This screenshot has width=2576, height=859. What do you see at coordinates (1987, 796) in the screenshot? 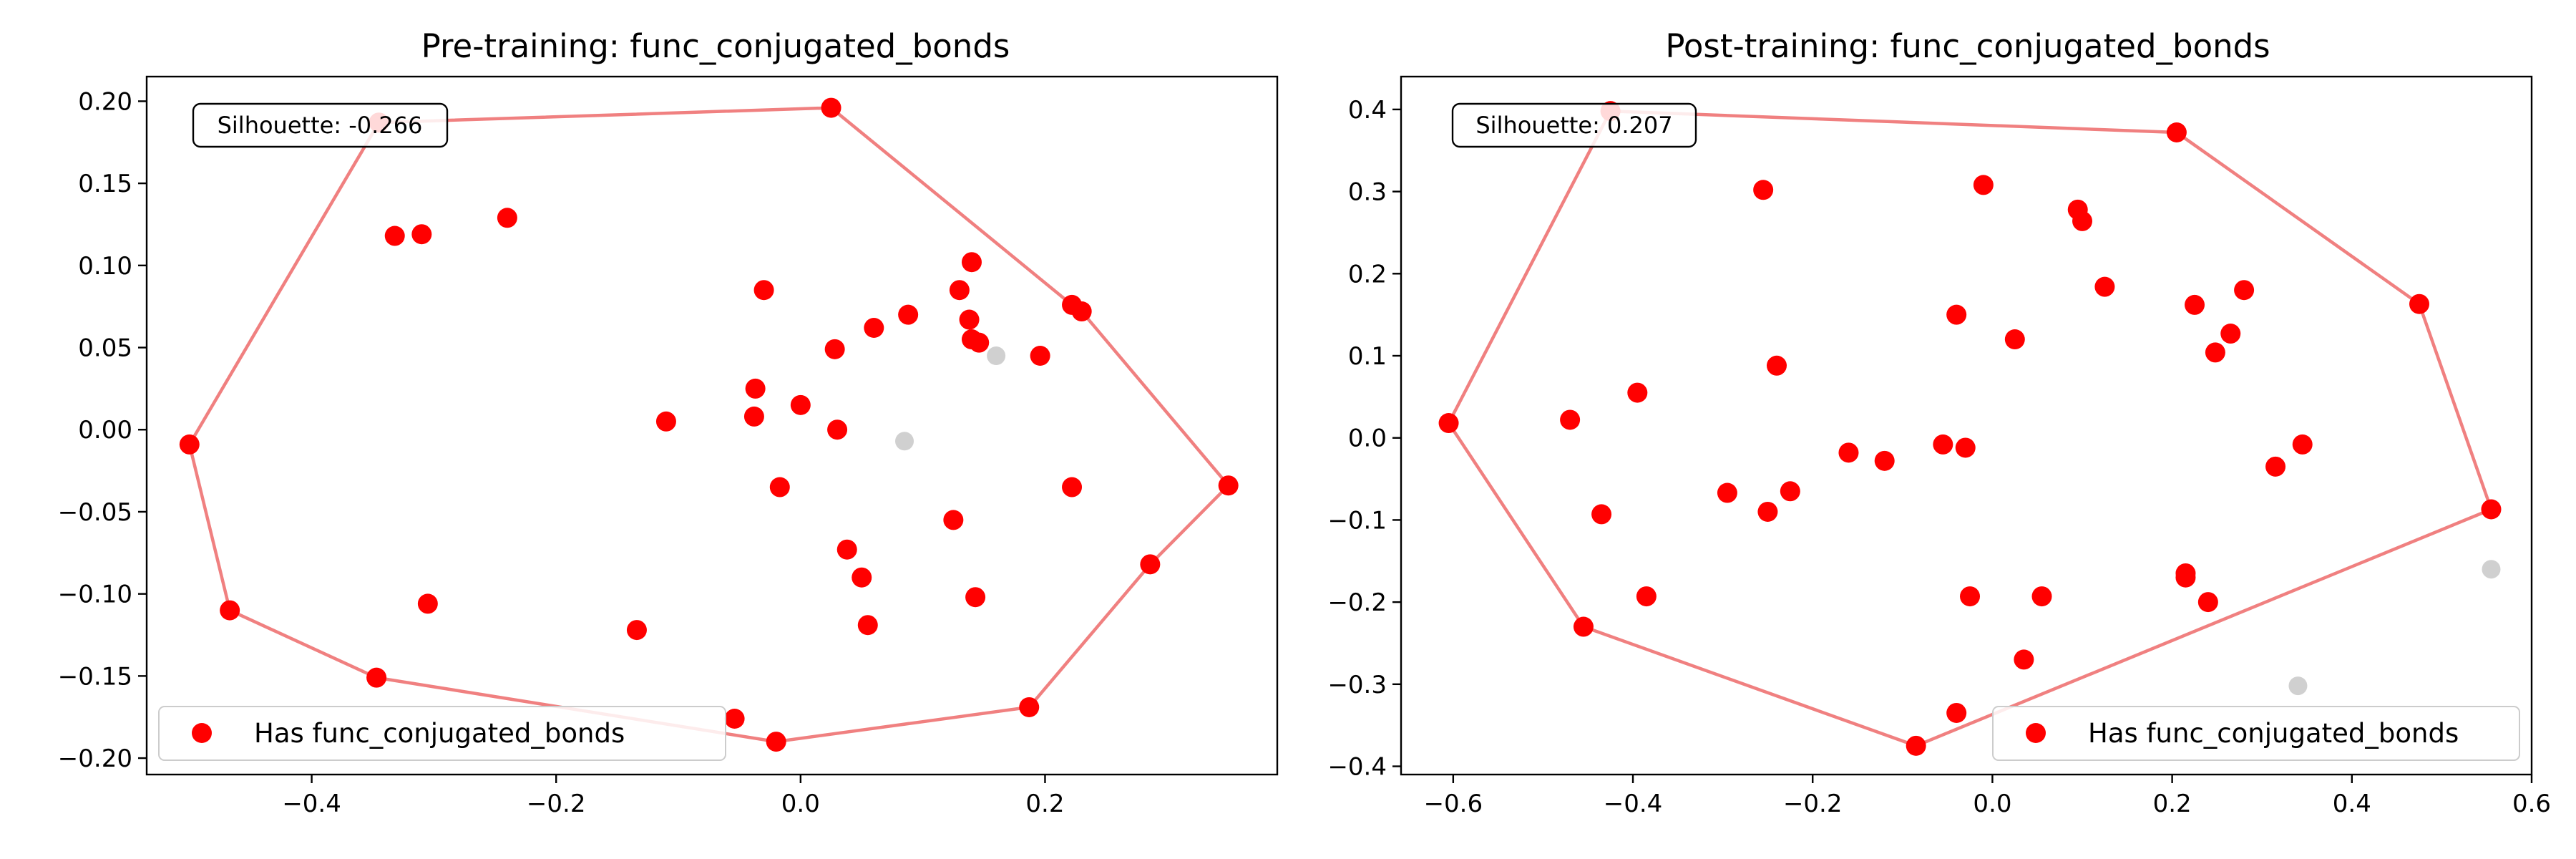
I see `x-axis-ticks: −0.6 −0.4 −0.2 0.0 0.2 0.4 0.6` at bounding box center [1987, 796].